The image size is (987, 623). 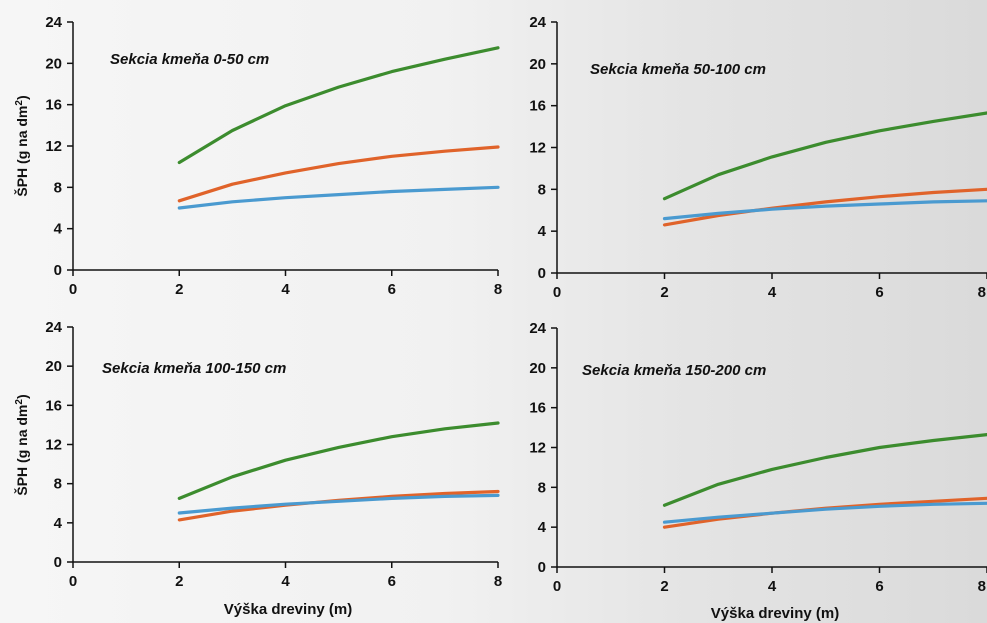 What do you see at coordinates (189, 59) in the screenshot?
I see `panel-title: Sekcia kmeňa 0-50 cm` at bounding box center [189, 59].